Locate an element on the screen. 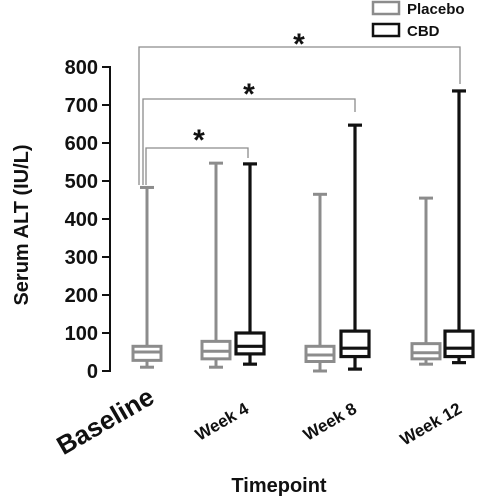 The image size is (499, 500). bracket-baseline-vs-week-4: * is located at coordinates (197, 154).